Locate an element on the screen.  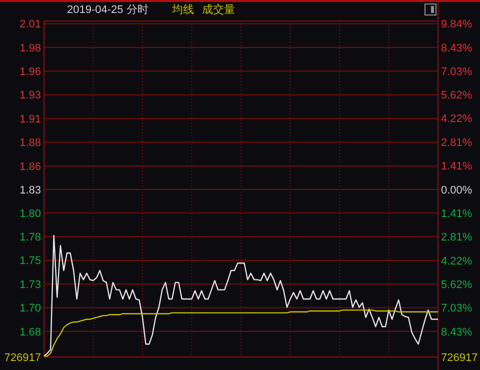
y-tick-label: 1.86 is located at coordinates (30, 166).